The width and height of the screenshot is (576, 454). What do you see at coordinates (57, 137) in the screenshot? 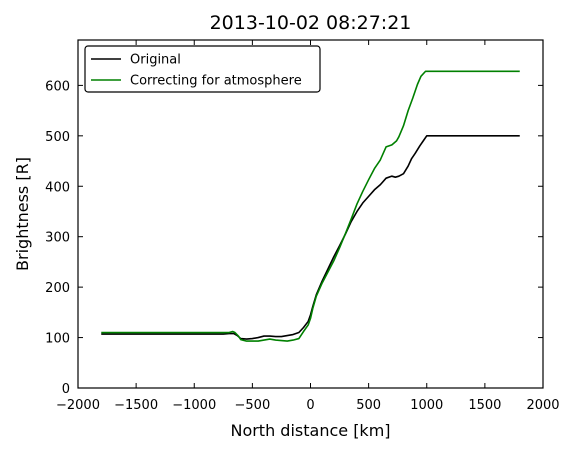
I see `y-tick-label: 500` at bounding box center [57, 137].